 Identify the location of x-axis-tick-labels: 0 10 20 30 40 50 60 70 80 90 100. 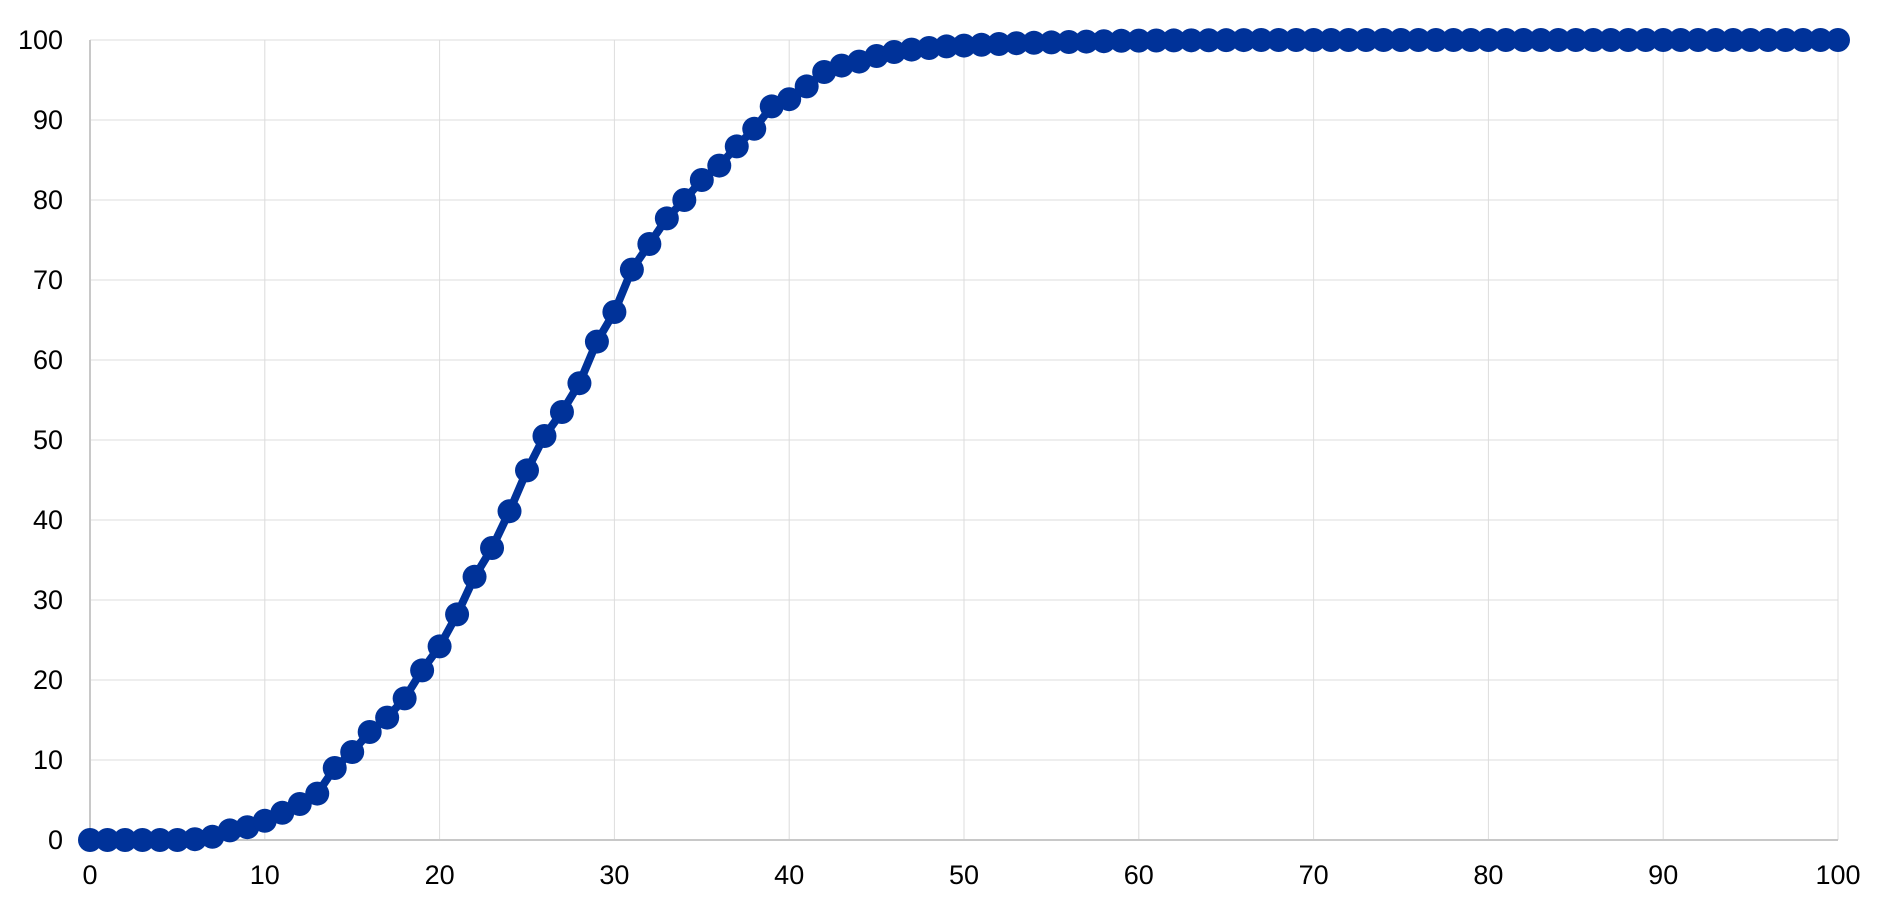
(971, 875).